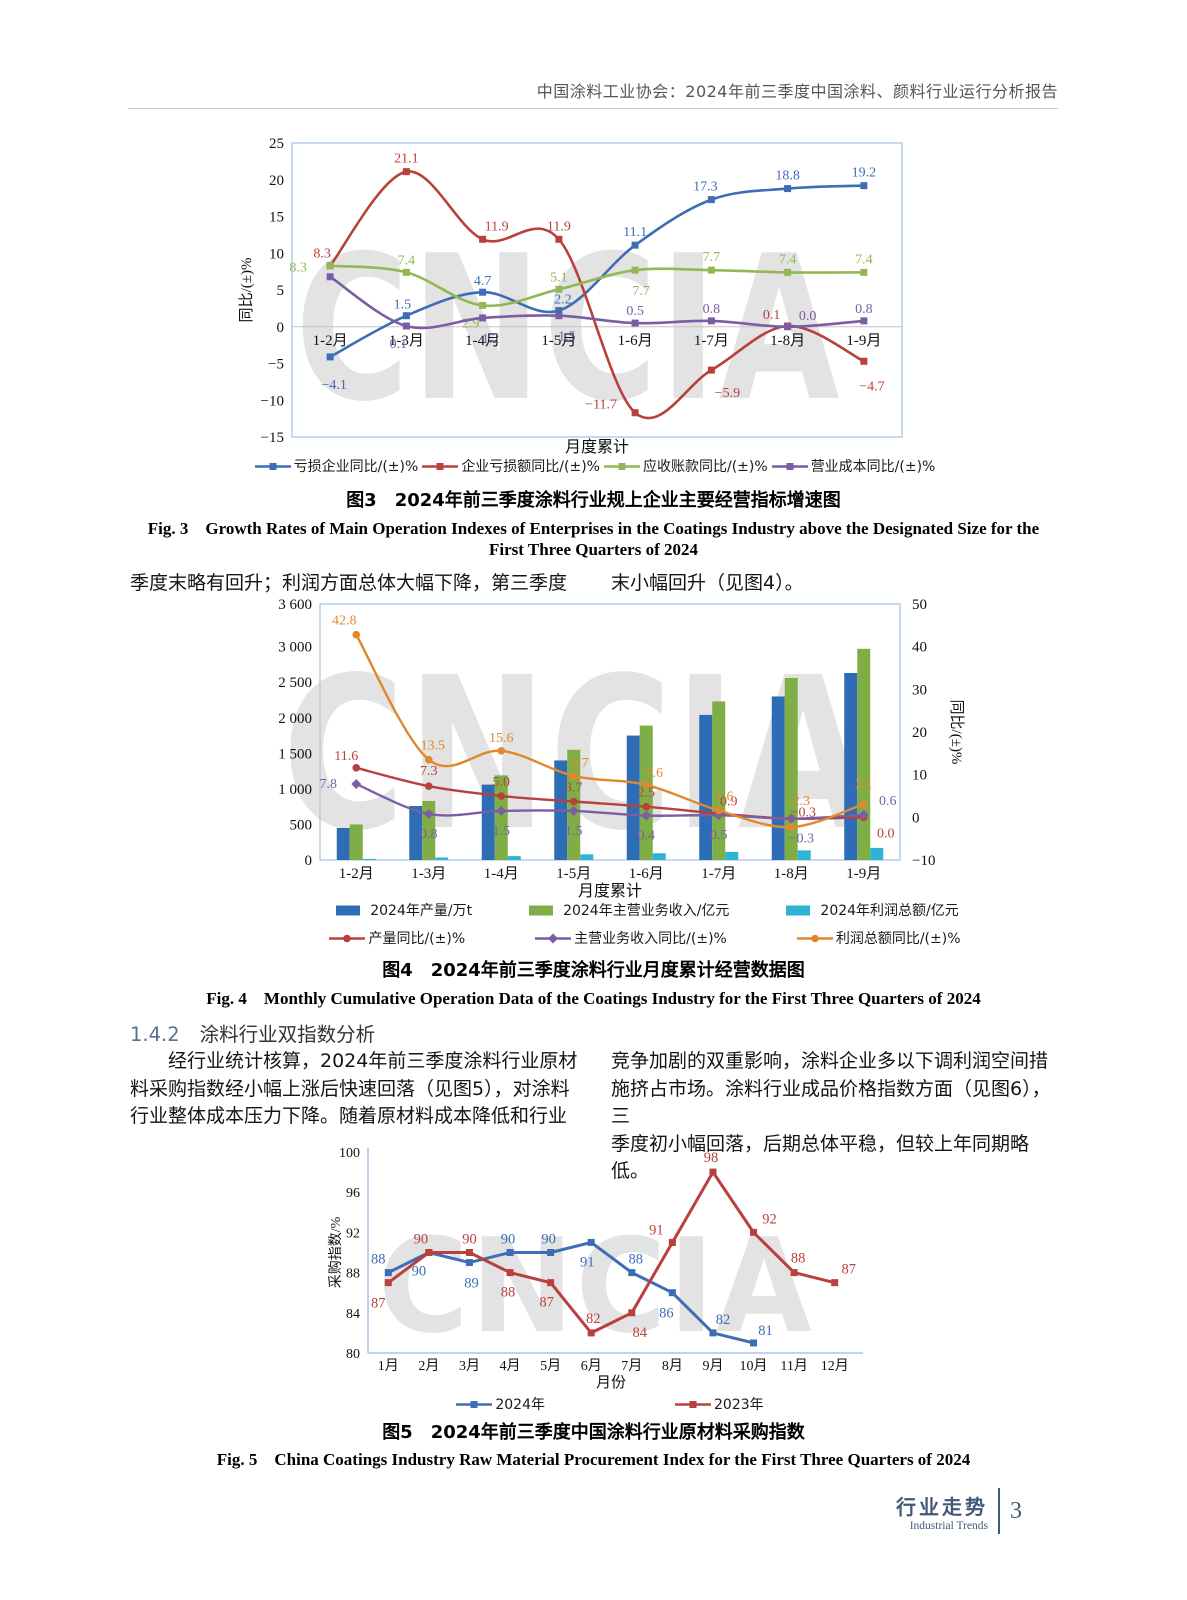 Image resolution: width=1187 pixels, height=1600 pixels. I want to click on line-series: −4.1 1.5 4.7 2.2 11.1 17.3 18.8 19.2, so click(598, 279).